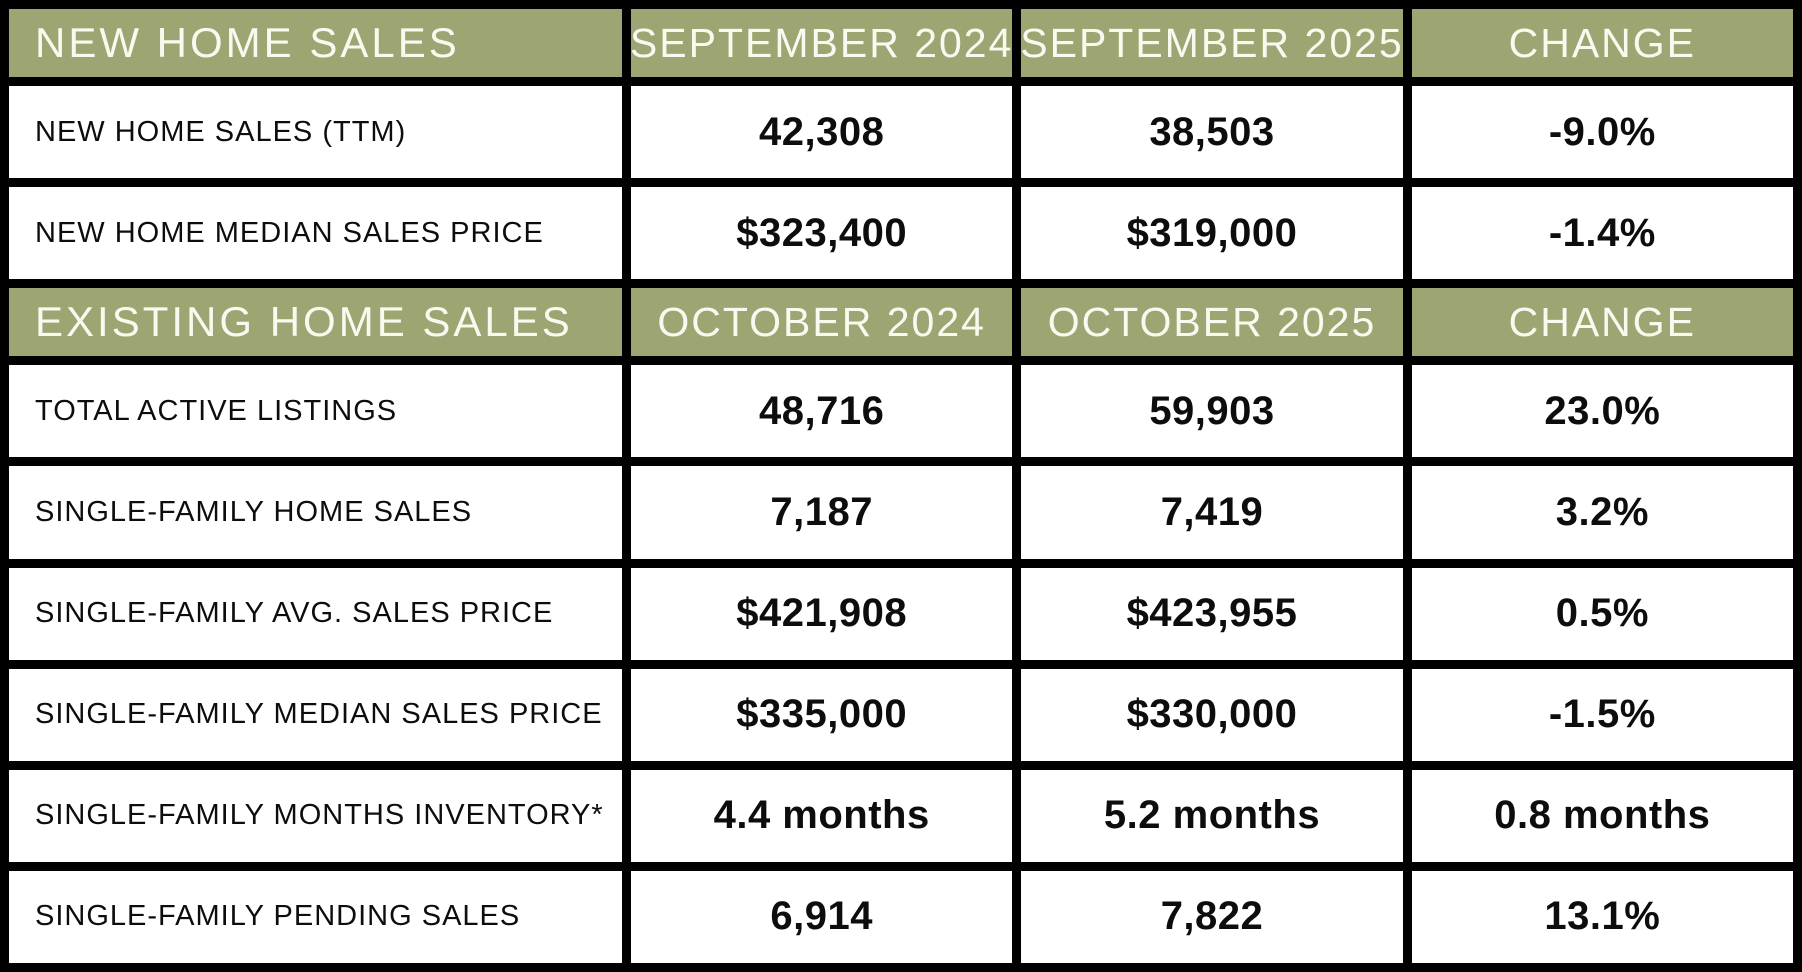 The height and width of the screenshot is (972, 1802). I want to click on period-header-cell: SEPTEMBER 2024, so click(822, 43).